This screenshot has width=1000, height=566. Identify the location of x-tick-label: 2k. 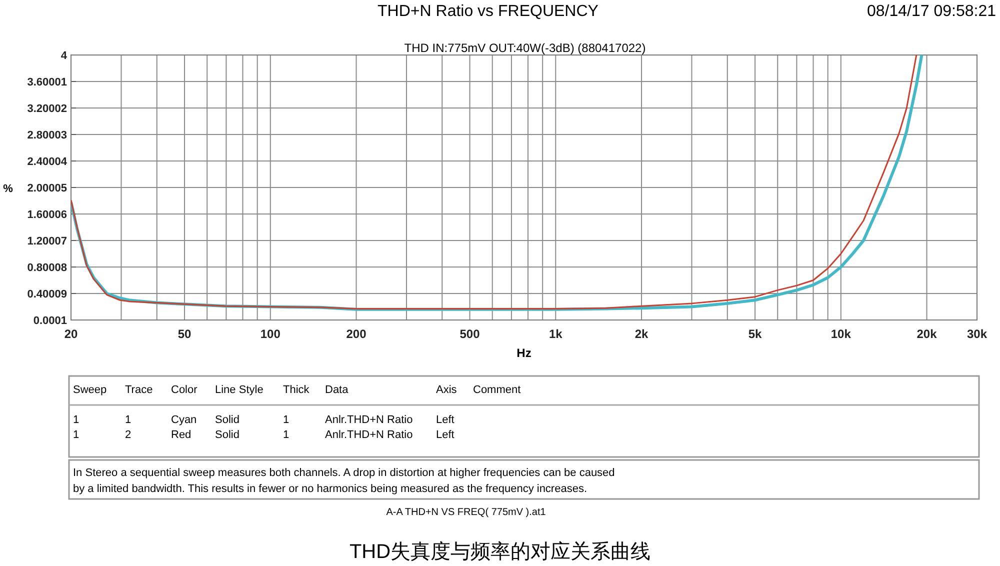
(641, 334).